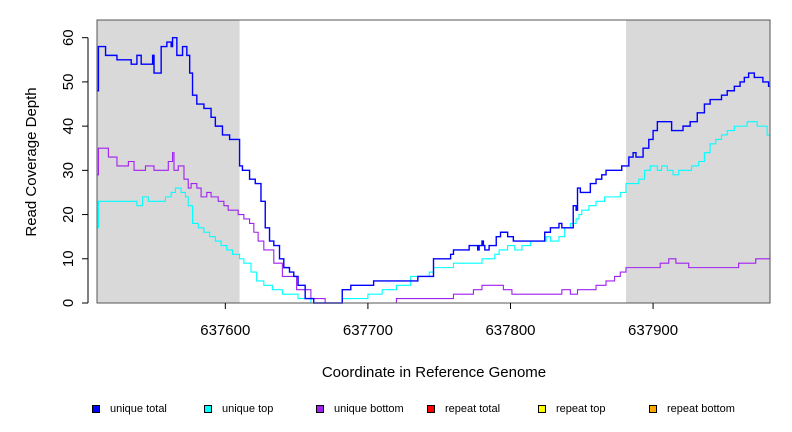  Describe the element at coordinates (208, 409) in the screenshot. I see `legend-swatch-unique-top` at that location.